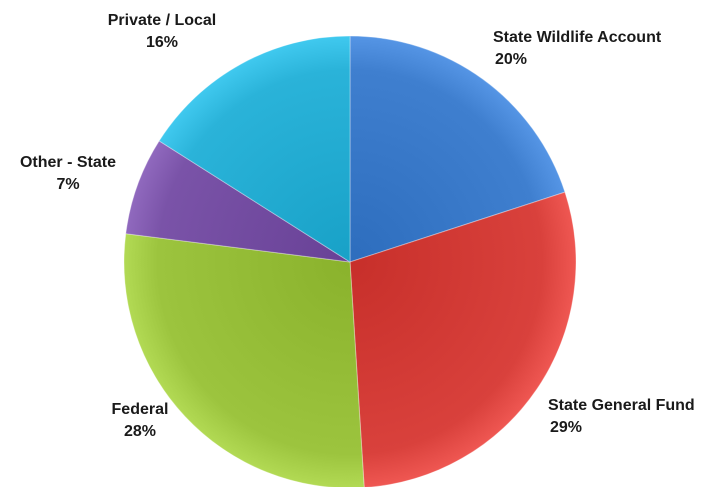 This screenshot has width=724, height=487. Describe the element at coordinates (457, 149) in the screenshot. I see `pie-slice-state-wildlife-account` at that location.